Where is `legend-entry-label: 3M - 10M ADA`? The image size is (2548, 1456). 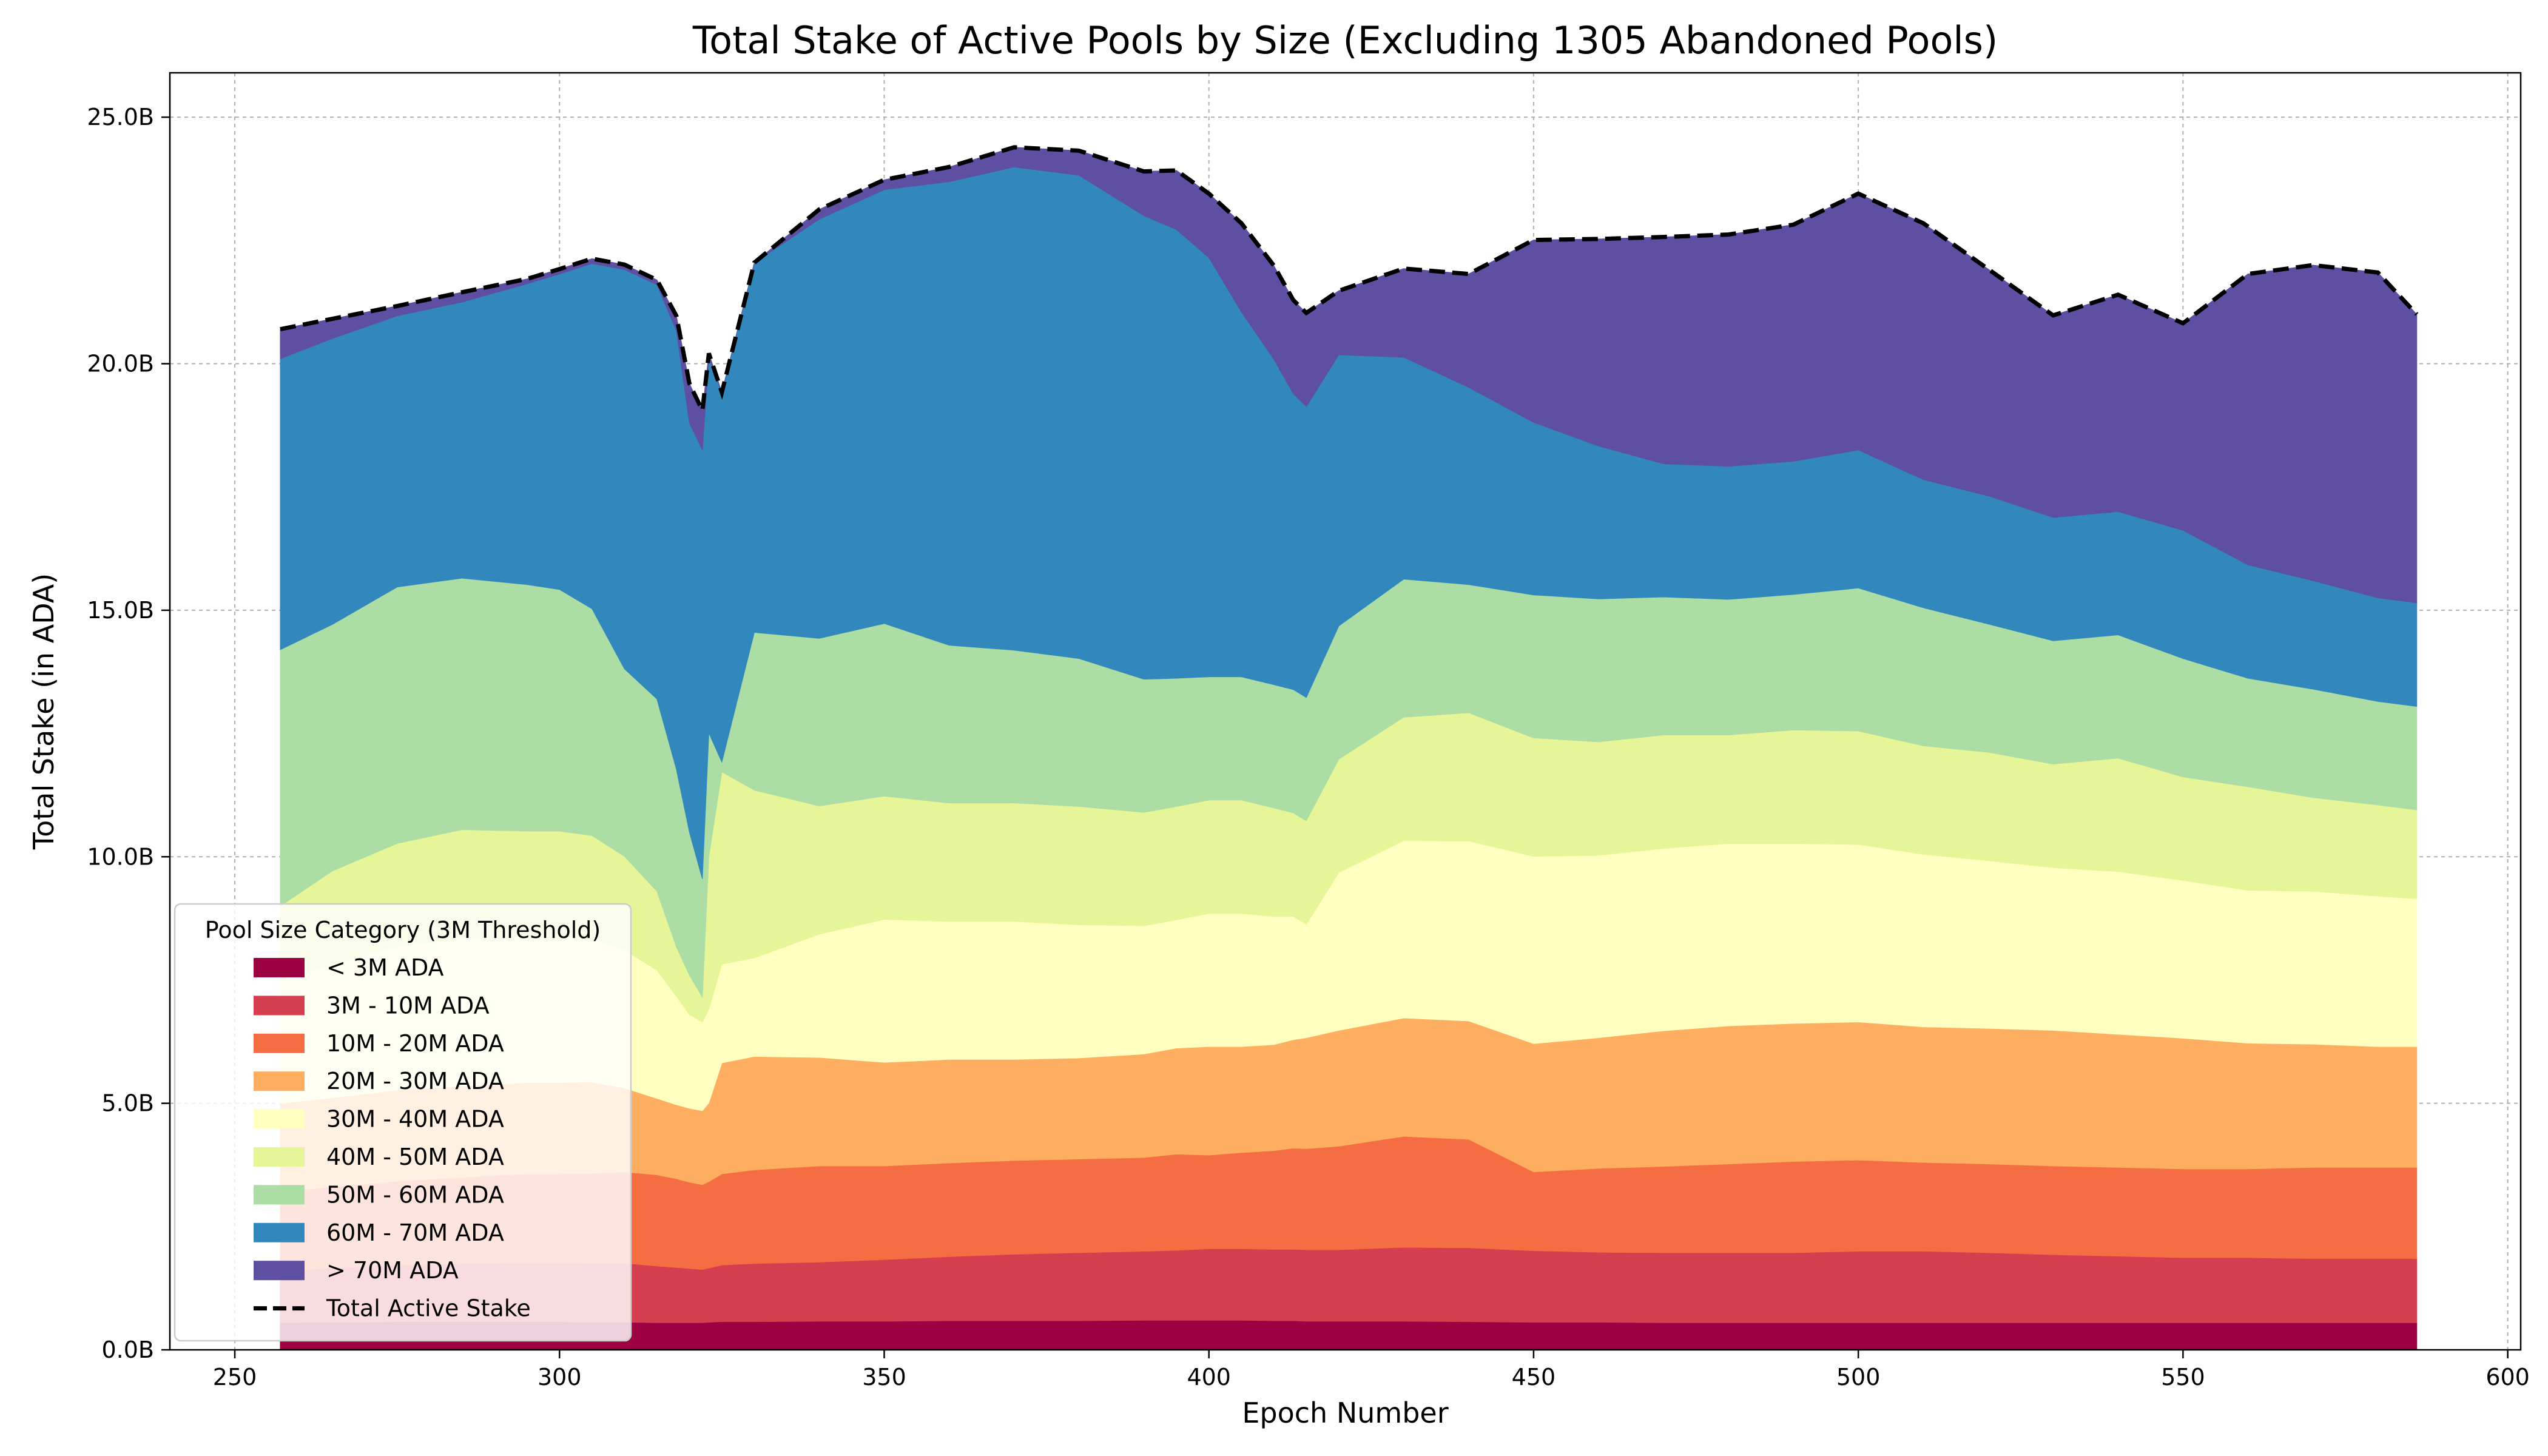 legend-entry-label: 3M - 10M ADA is located at coordinates (408, 1005).